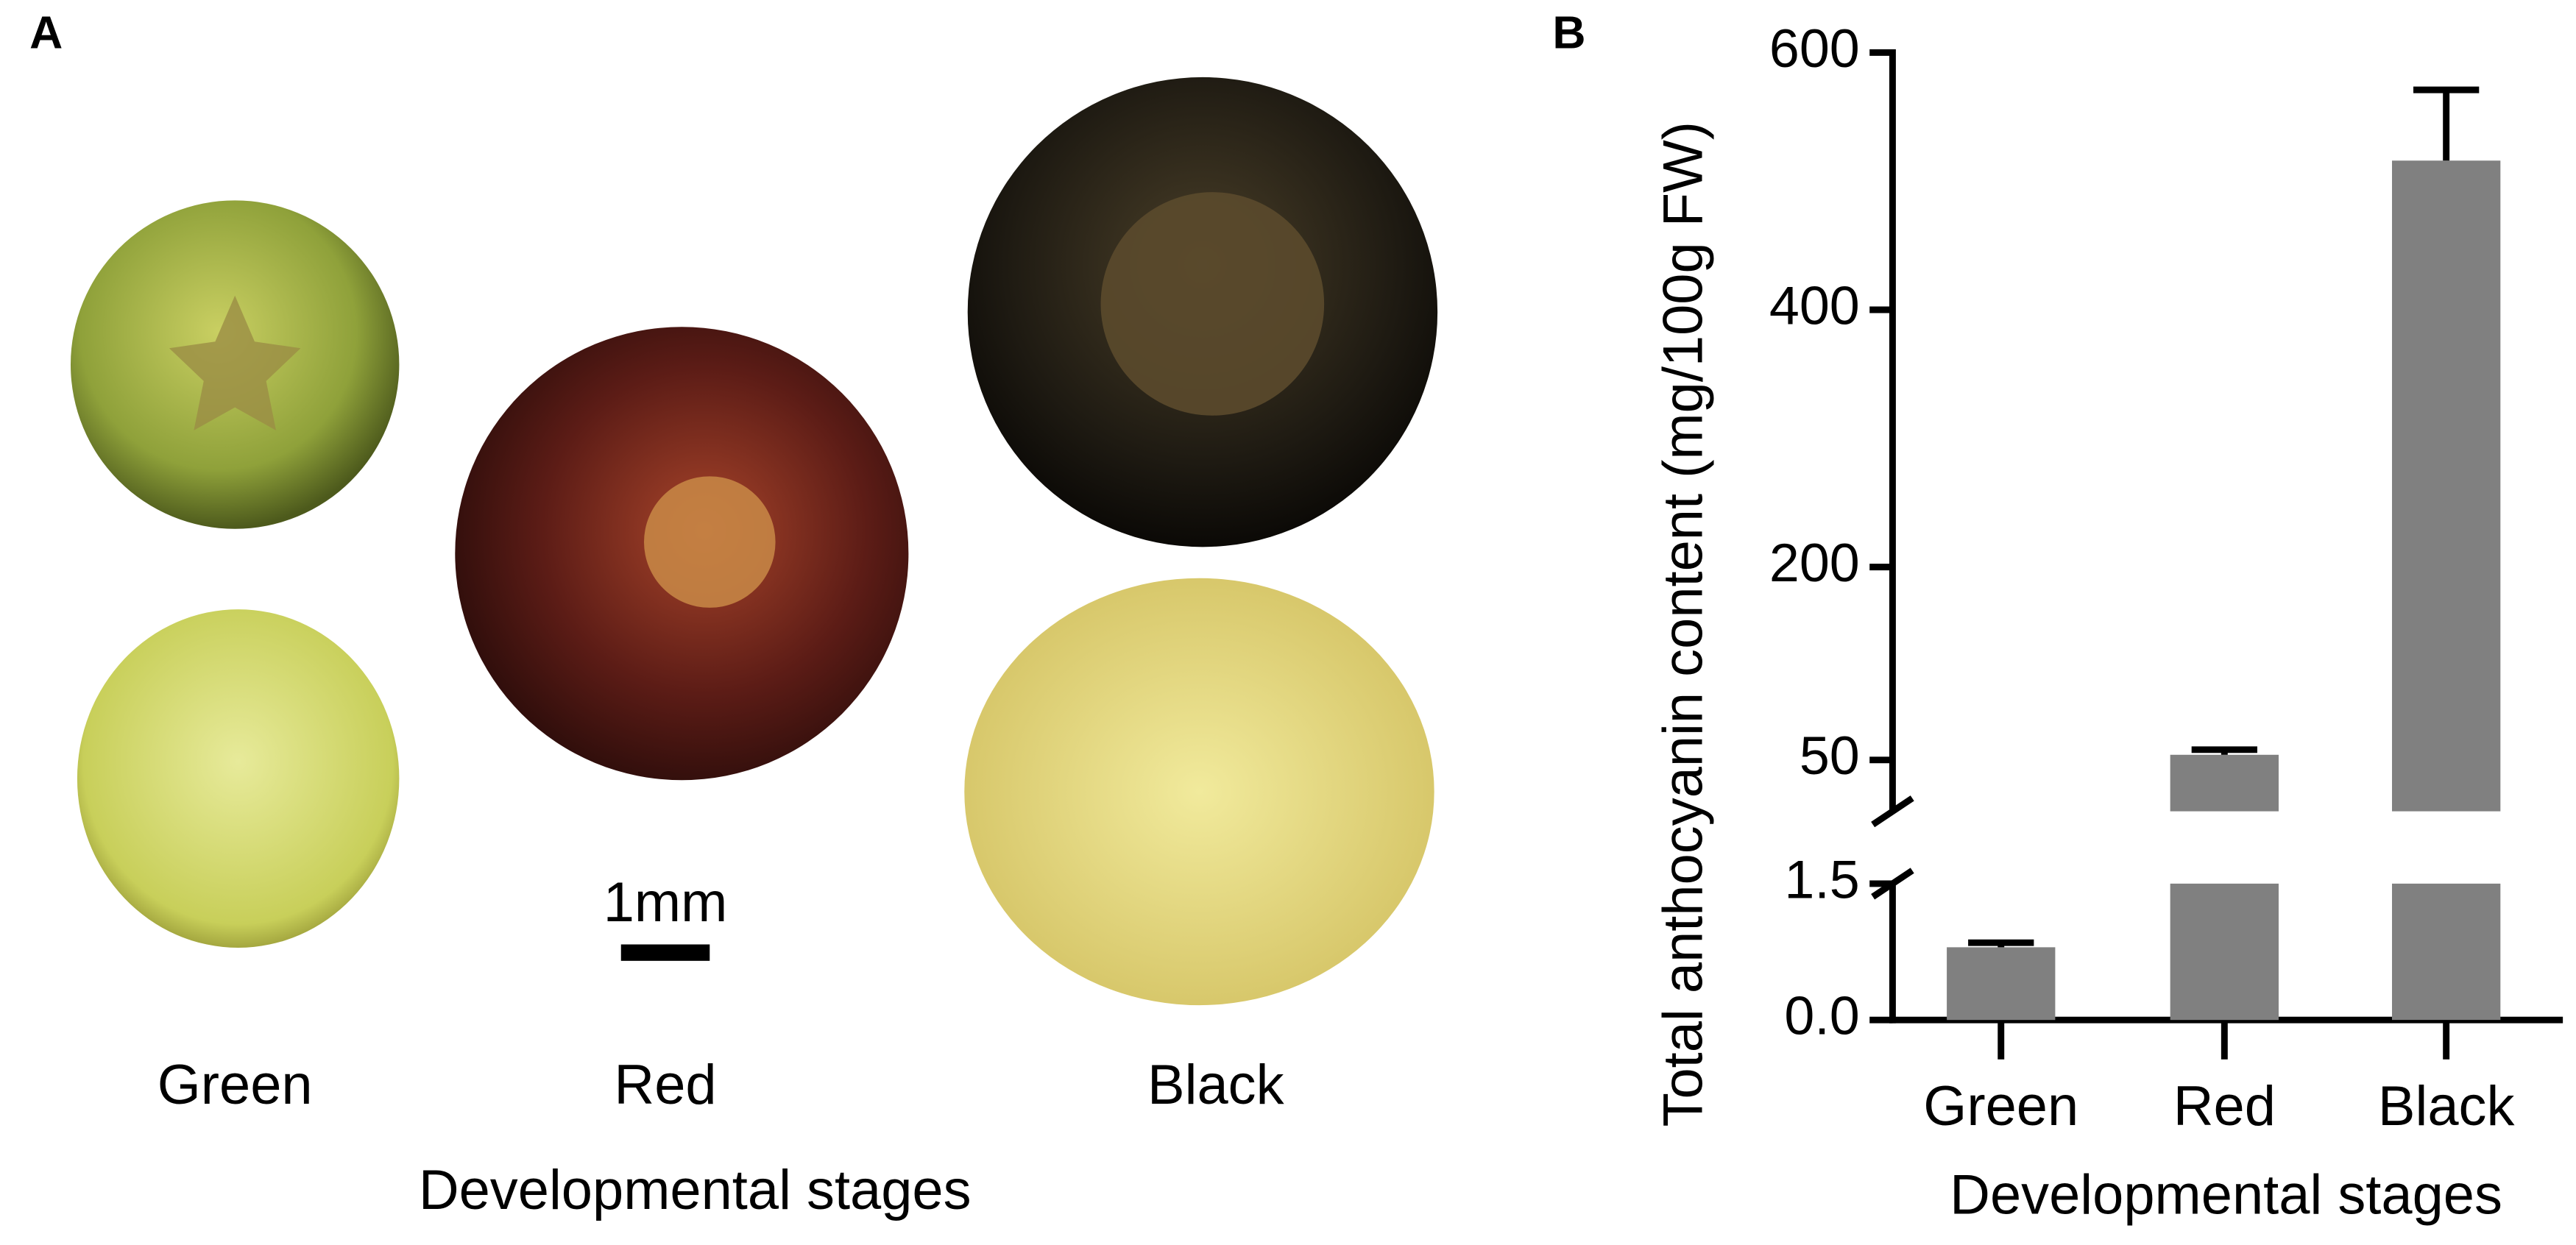 The height and width of the screenshot is (1245, 2576). Describe the element at coordinates (1815, 562) in the screenshot. I see `y-tick-label: 200` at that location.